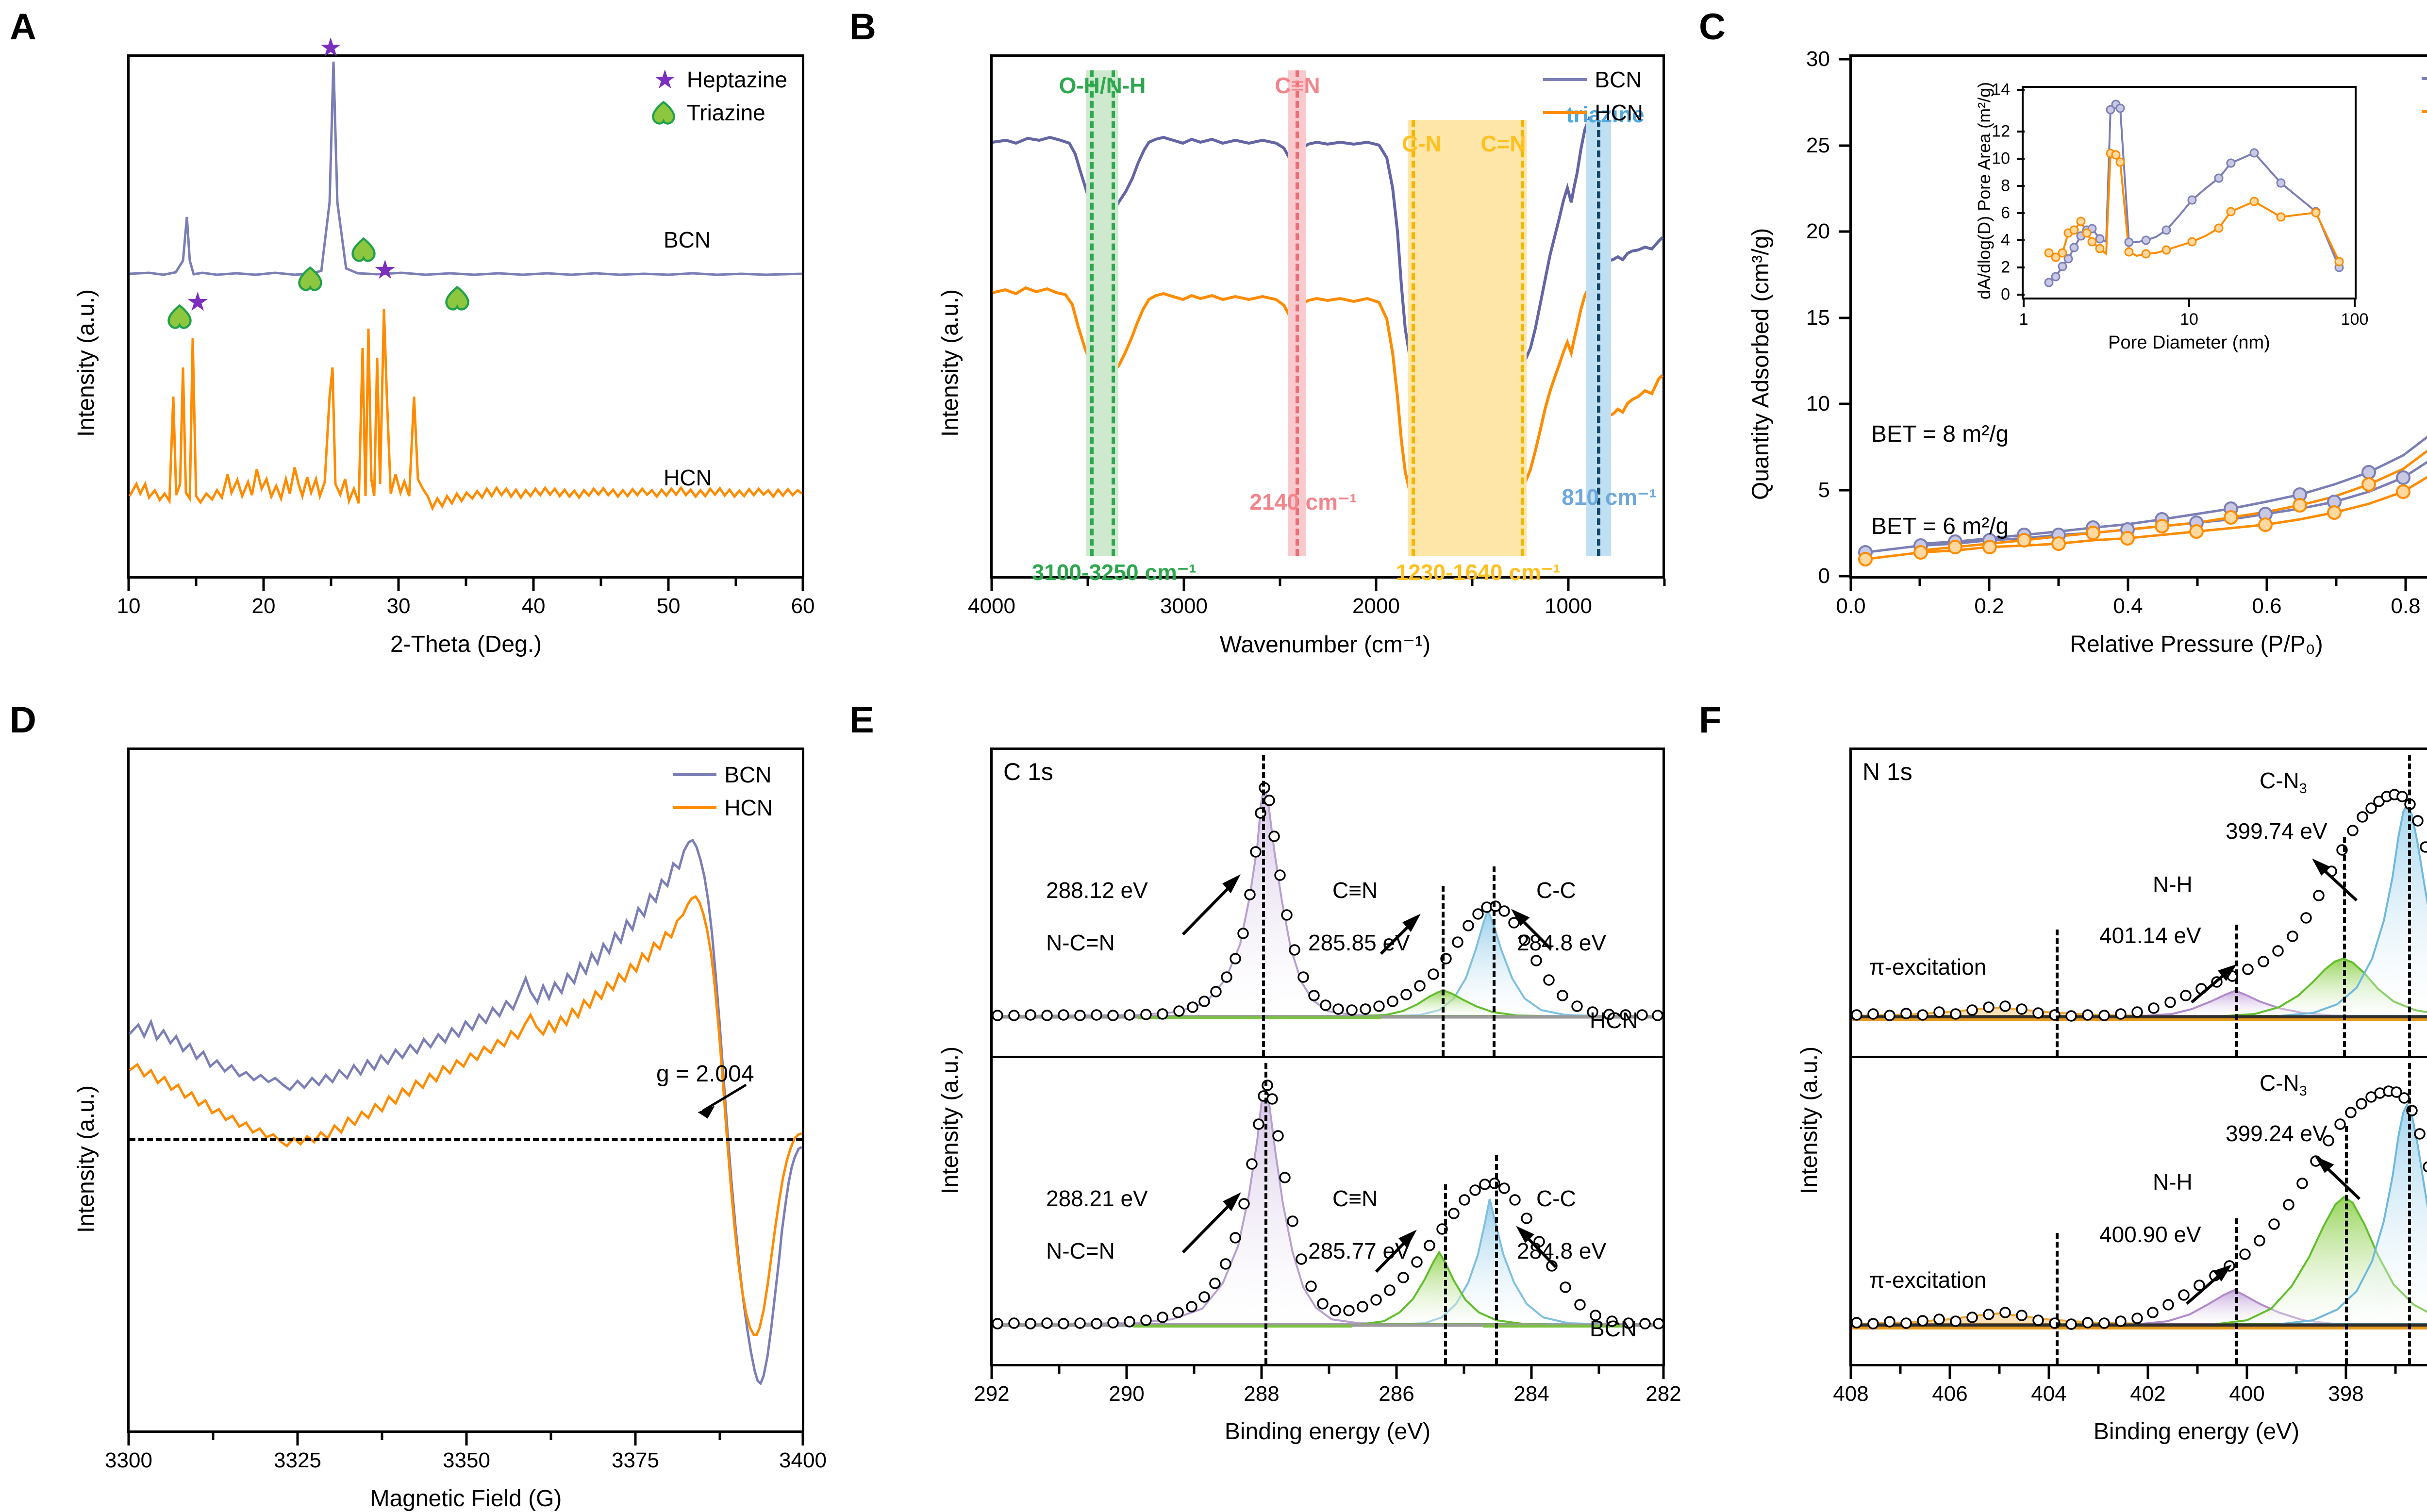 This screenshot has width=2427, height=1512. I want to click on panel-d-legend: BCN HCN, so click(723, 791).